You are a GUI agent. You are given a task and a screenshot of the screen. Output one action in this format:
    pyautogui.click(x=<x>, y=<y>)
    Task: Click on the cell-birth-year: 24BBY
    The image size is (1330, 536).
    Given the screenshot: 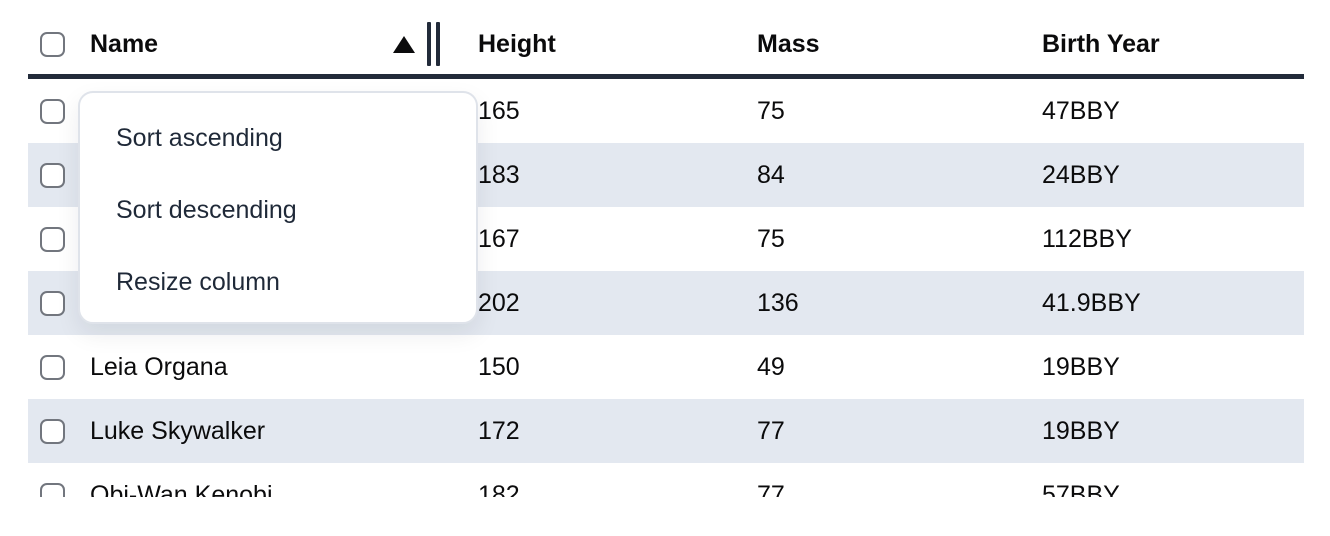 What is the action you would take?
    pyautogui.click(x=1081, y=174)
    